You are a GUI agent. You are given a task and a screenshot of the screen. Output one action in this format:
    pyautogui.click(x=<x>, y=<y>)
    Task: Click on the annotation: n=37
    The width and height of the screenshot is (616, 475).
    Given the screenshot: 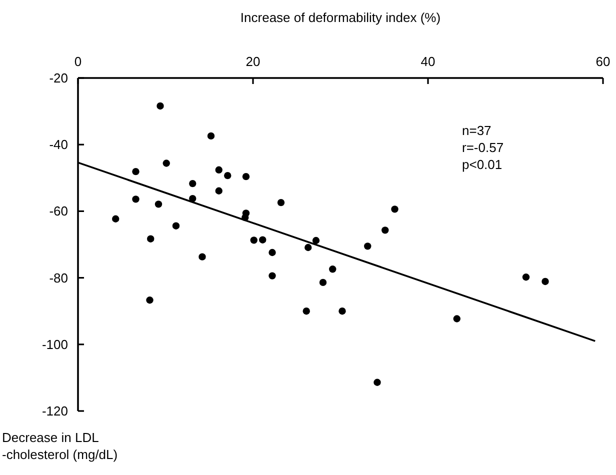 What is the action you would take?
    pyautogui.click(x=477, y=130)
    